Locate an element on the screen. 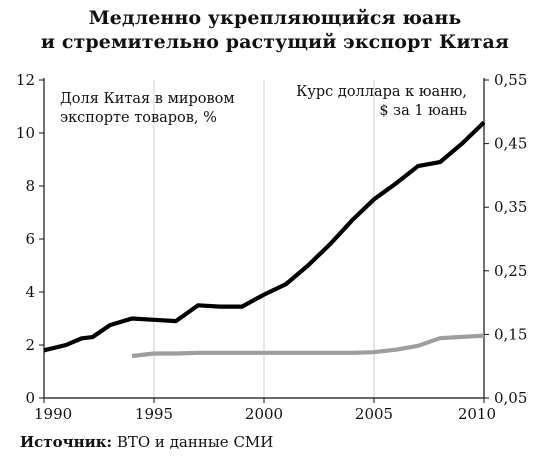 The height and width of the screenshot is (470, 550). source-label: Источник: is located at coordinates (66, 442).